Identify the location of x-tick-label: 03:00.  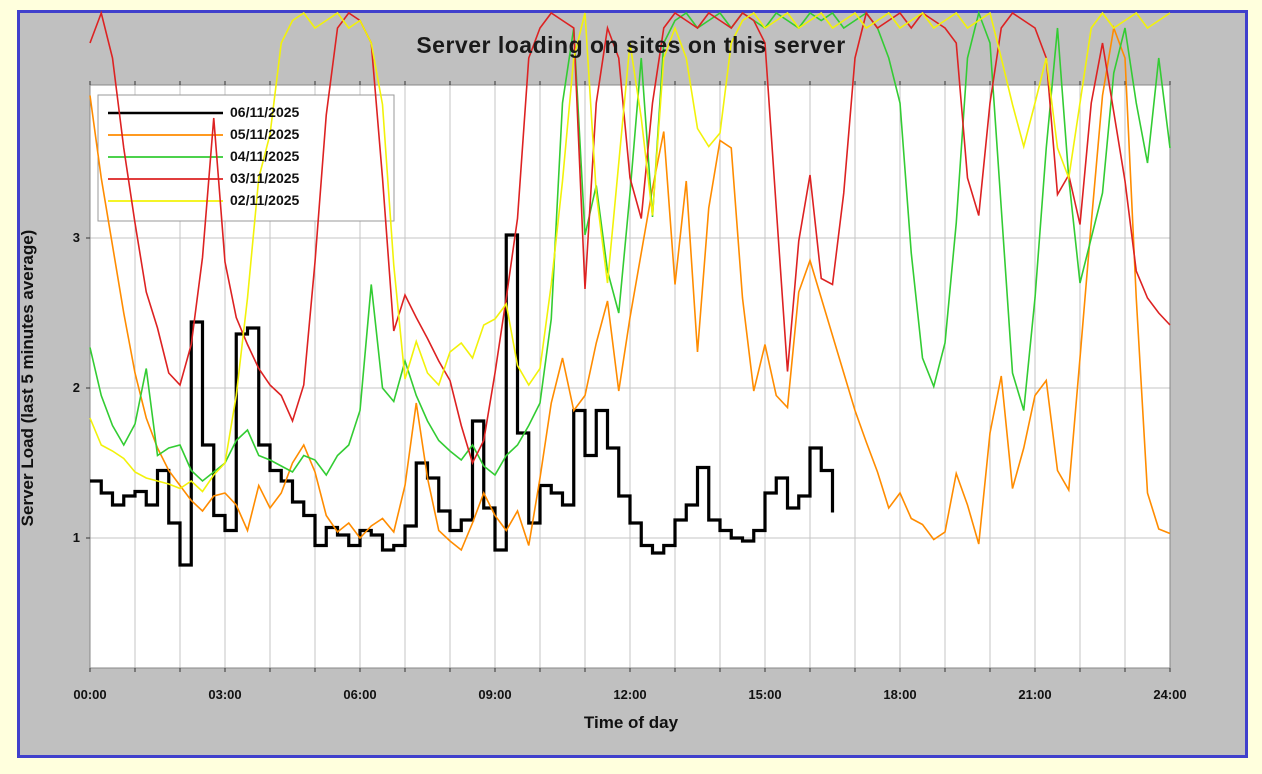
(225, 694).